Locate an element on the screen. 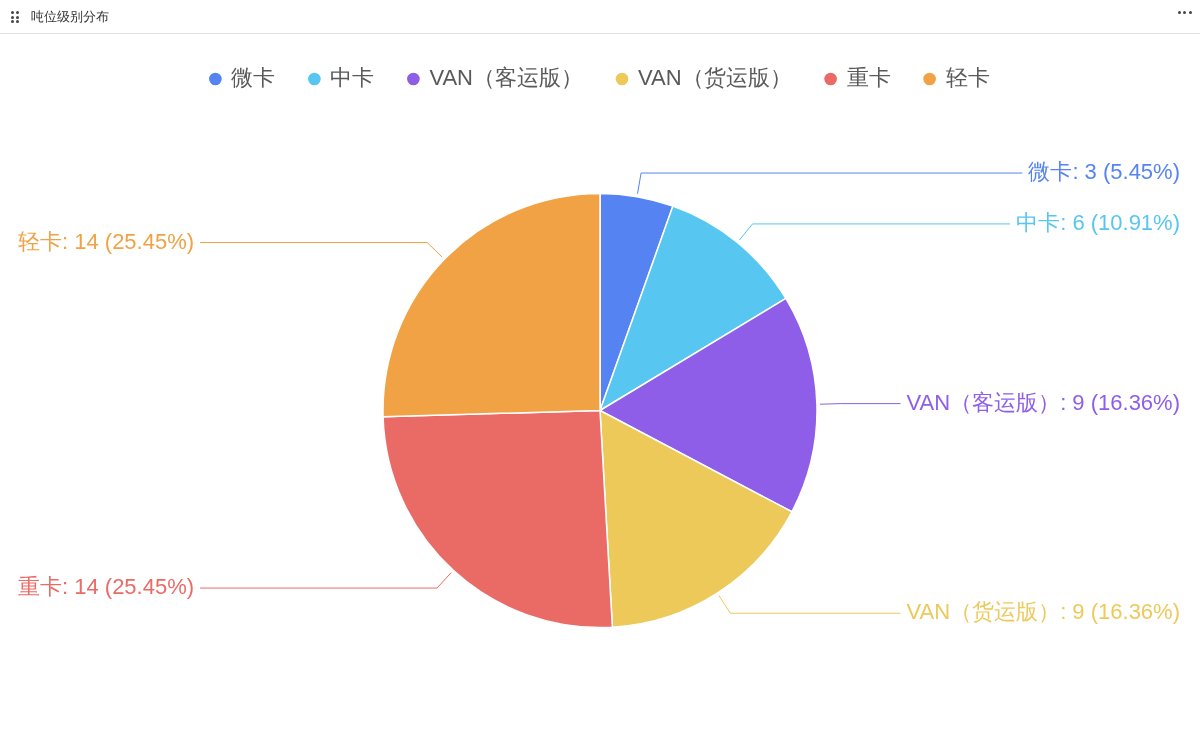 This screenshot has width=1200, height=729. data-label: 中卡: 6 (10.91%) is located at coordinates (1098, 222).